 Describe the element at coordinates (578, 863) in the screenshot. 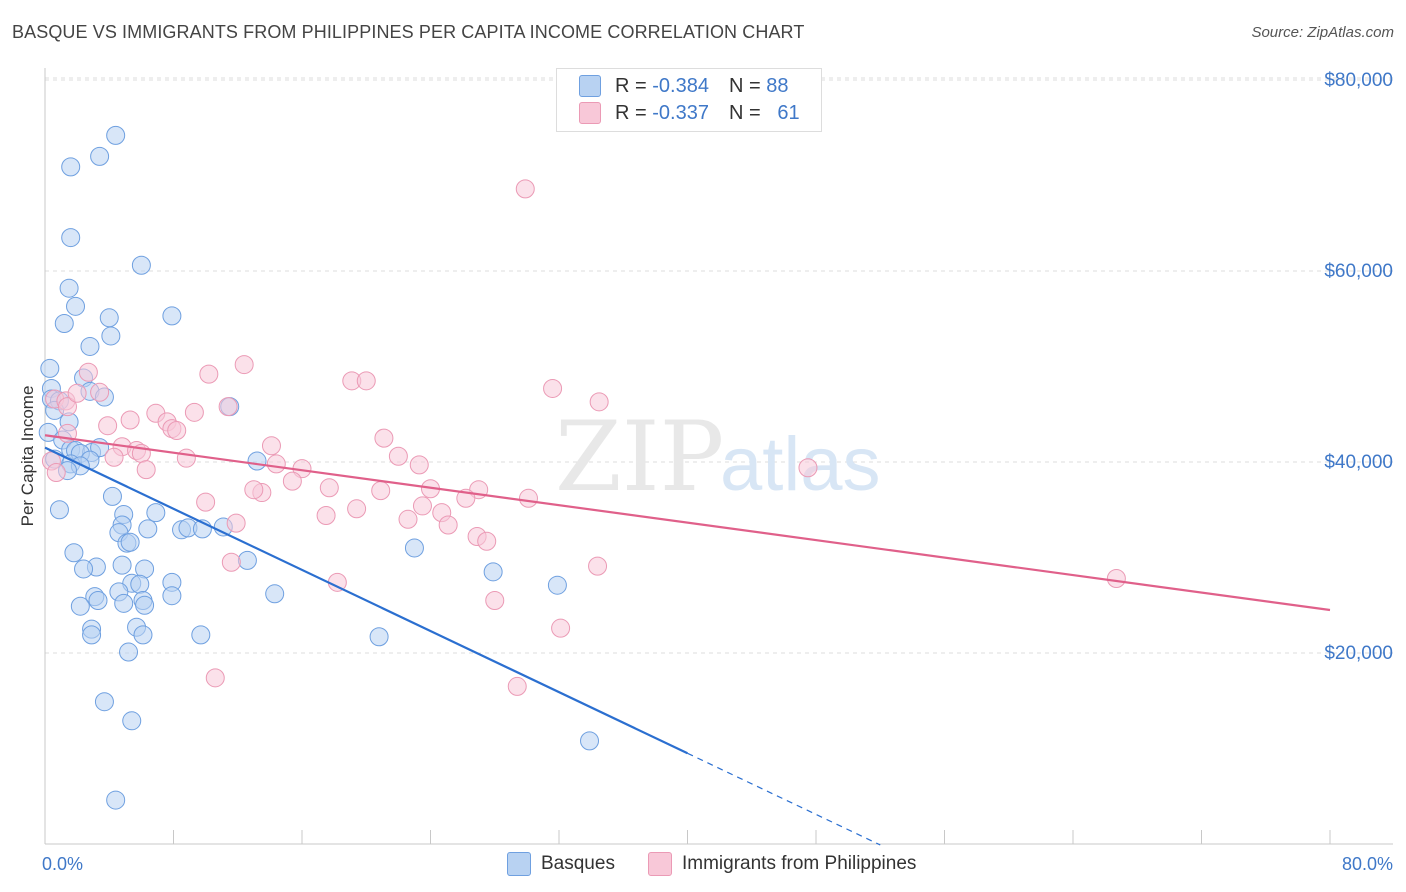

I see `series-name-basques: Basques` at that location.